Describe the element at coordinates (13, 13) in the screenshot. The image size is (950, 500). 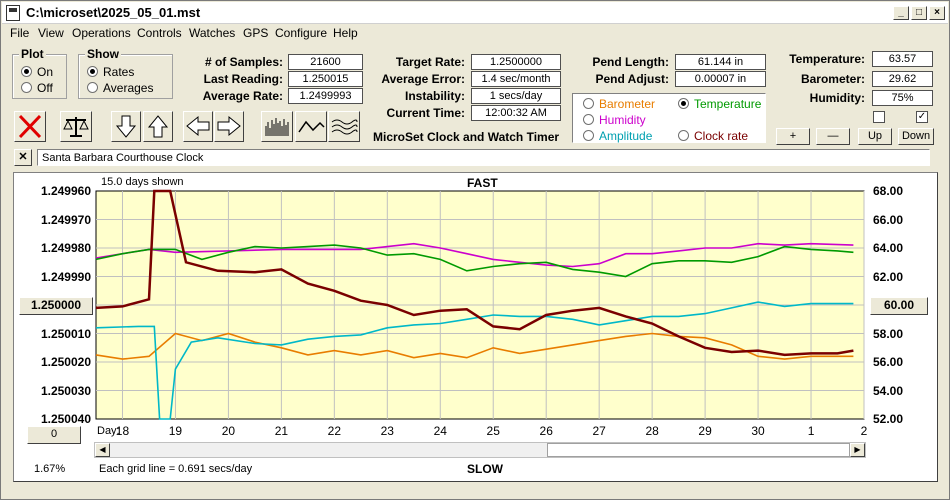
I see `app-icon` at that location.